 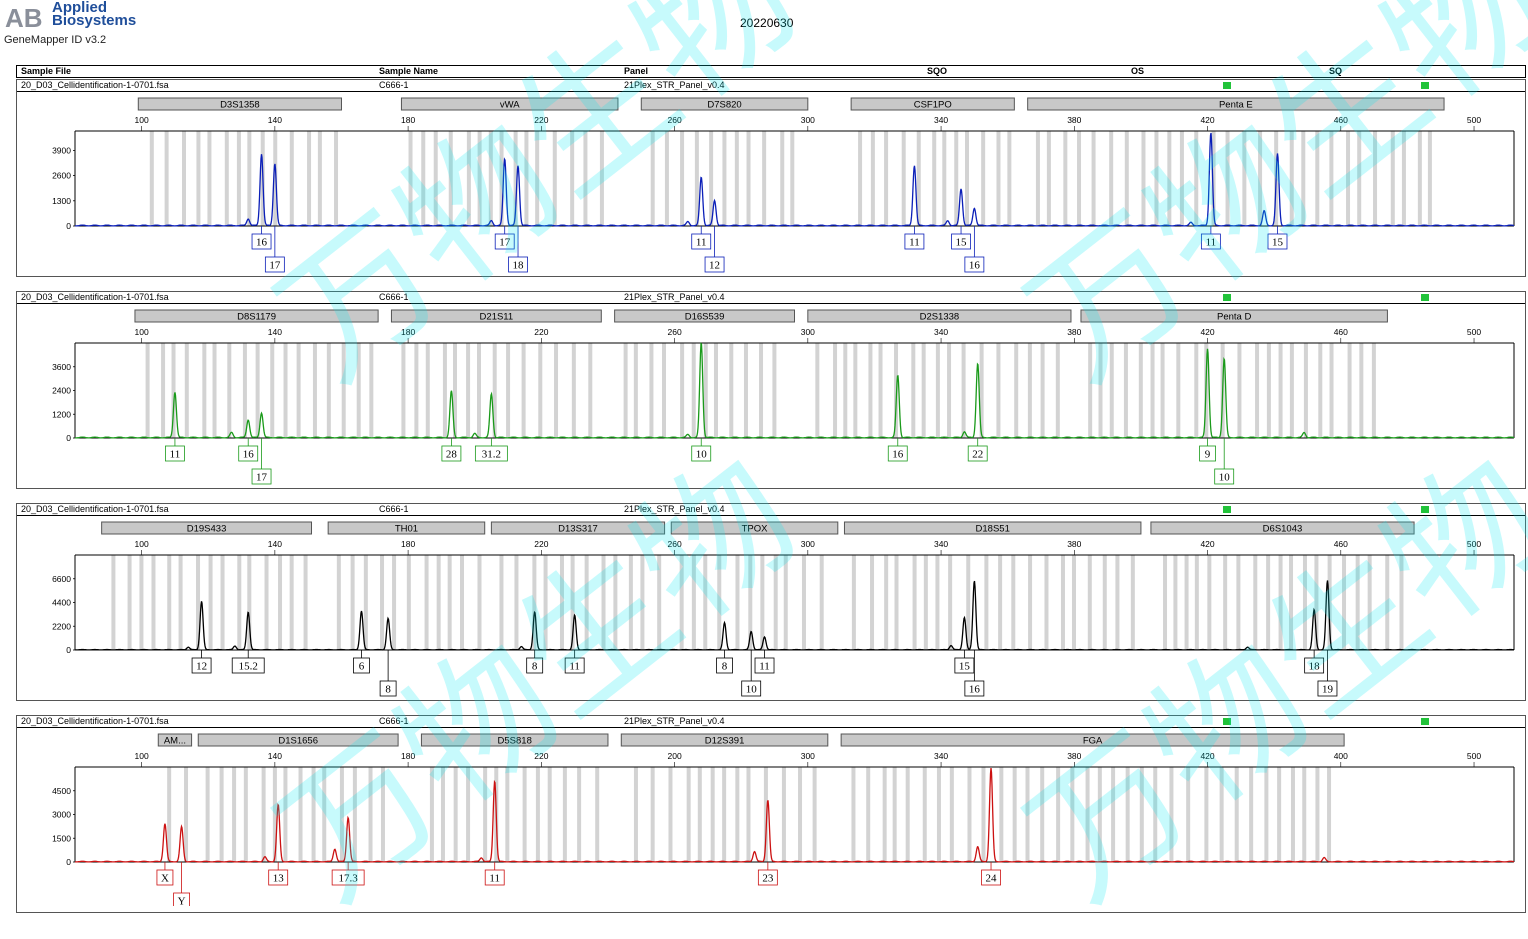 What do you see at coordinates (701, 450) in the screenshot?
I see `allele-call: 10` at bounding box center [701, 450].